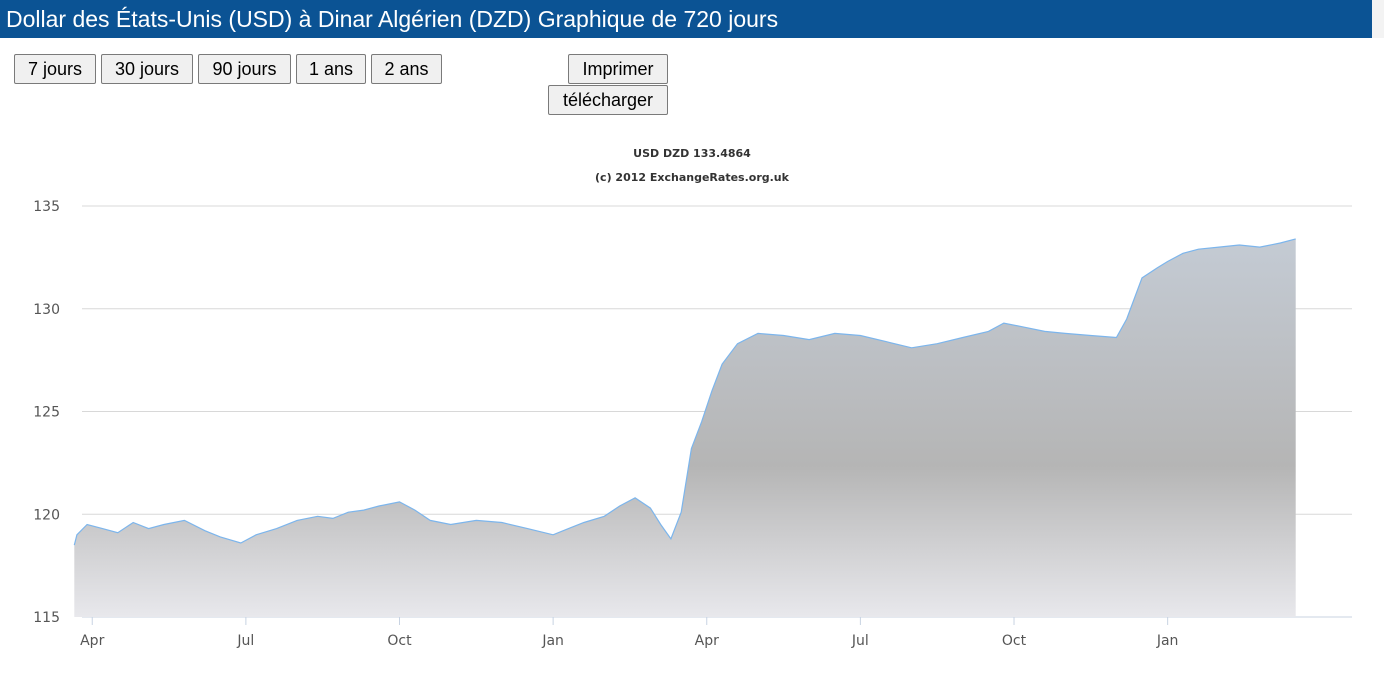 The width and height of the screenshot is (1384, 690). What do you see at coordinates (406, 69) in the screenshot?
I see `range-2-years-button: 2 ans` at bounding box center [406, 69].